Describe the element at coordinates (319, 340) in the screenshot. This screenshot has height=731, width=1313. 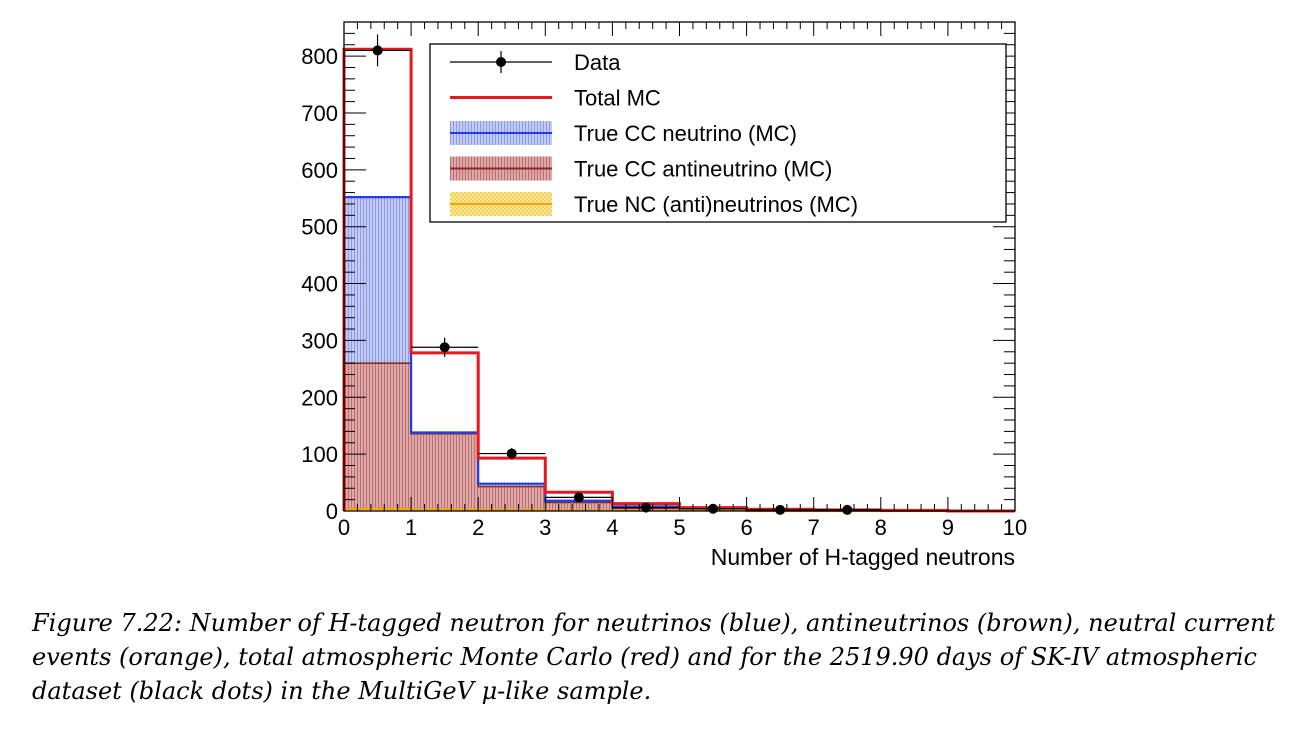
I see `y-tick-label: 300` at that location.